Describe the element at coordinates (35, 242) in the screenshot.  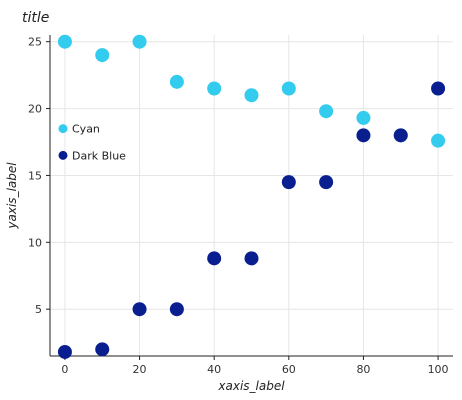
I see `y-tick-label: 10` at that location.